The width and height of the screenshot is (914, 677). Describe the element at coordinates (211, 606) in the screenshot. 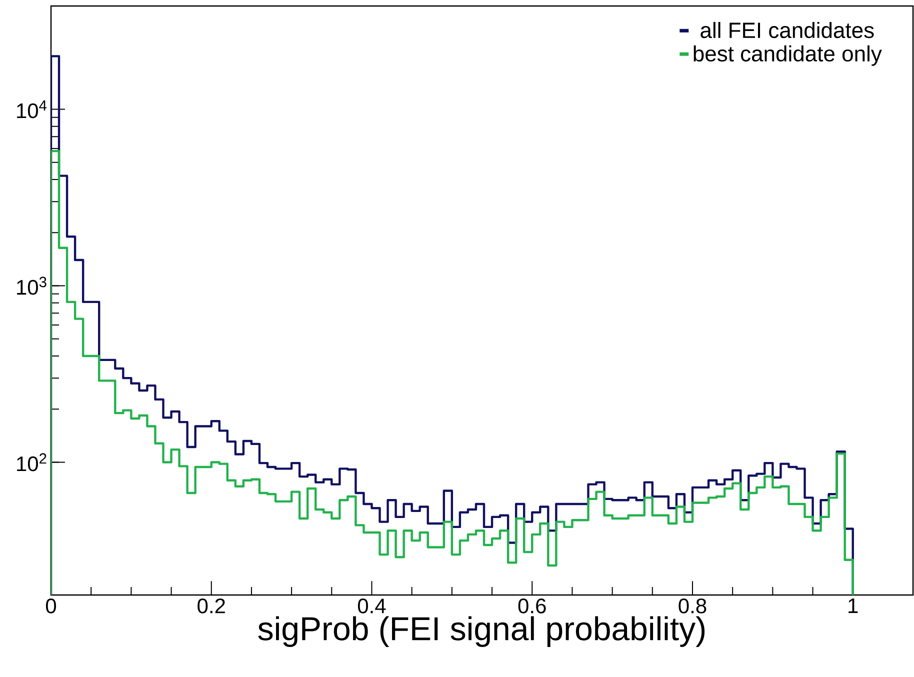

I see `x-tick-label: 0.2` at that location.